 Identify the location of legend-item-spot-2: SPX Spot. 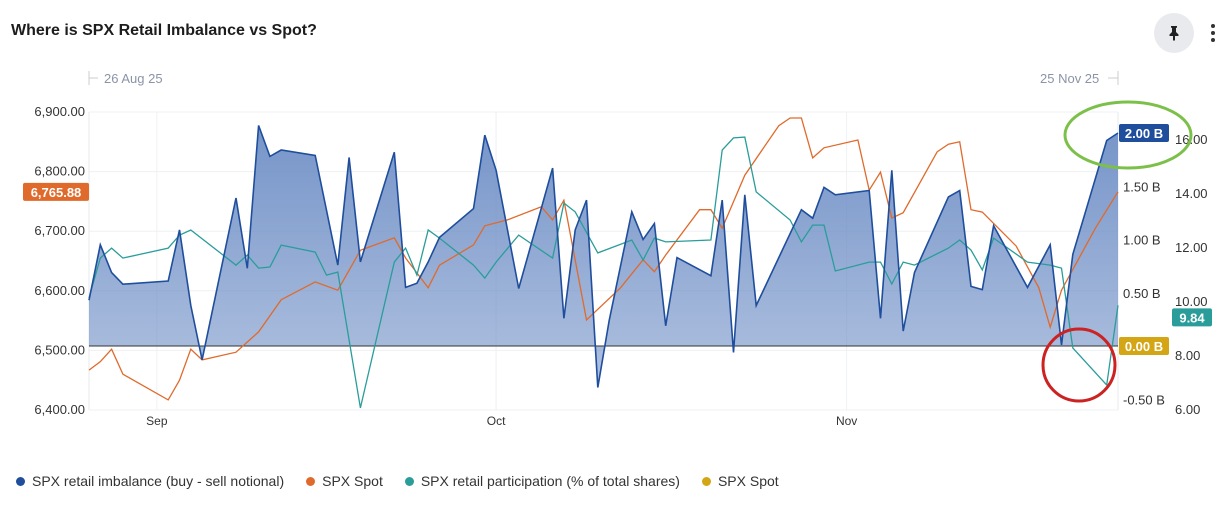
(740, 481).